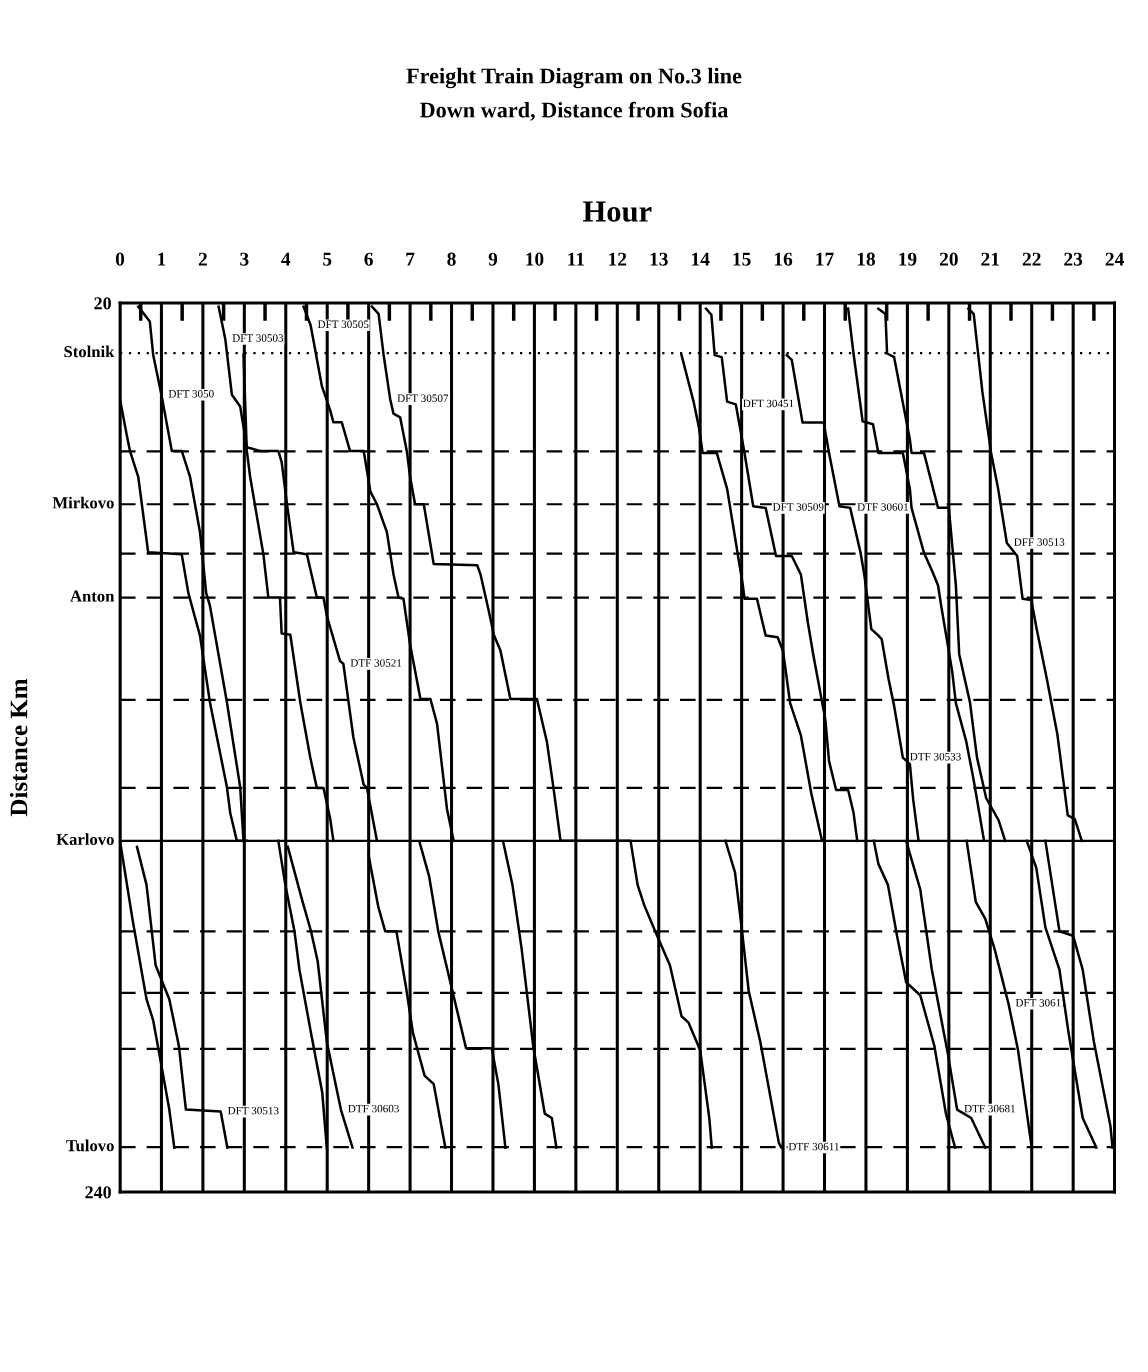  Describe the element at coordinates (783, 259) in the screenshot. I see `x-tick-label: 16` at that location.